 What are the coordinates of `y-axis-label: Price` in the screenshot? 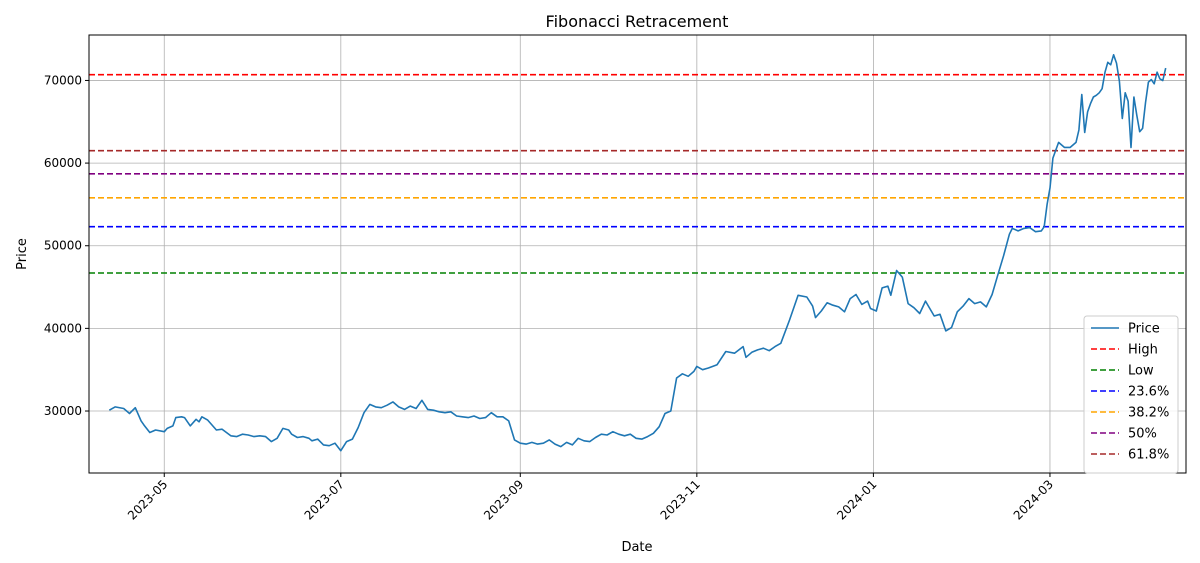 It's located at (22, 254).